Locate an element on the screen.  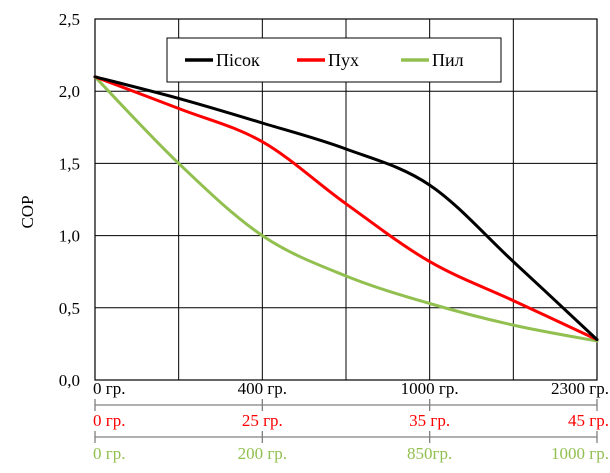
x-scale-label: 45 гр. is located at coordinates (588, 420).